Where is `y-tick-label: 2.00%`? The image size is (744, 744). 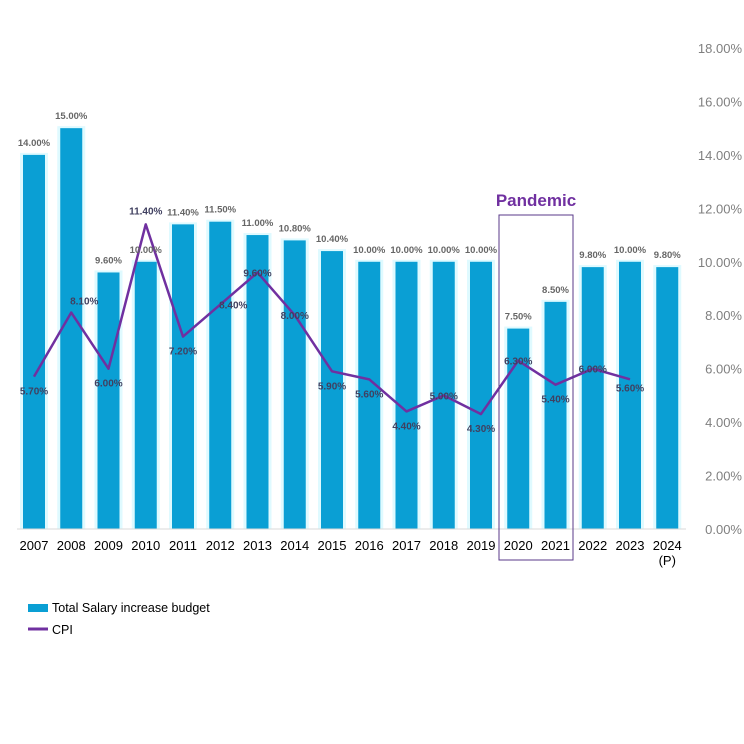 y-tick-label: 2.00% is located at coordinates (723, 476).